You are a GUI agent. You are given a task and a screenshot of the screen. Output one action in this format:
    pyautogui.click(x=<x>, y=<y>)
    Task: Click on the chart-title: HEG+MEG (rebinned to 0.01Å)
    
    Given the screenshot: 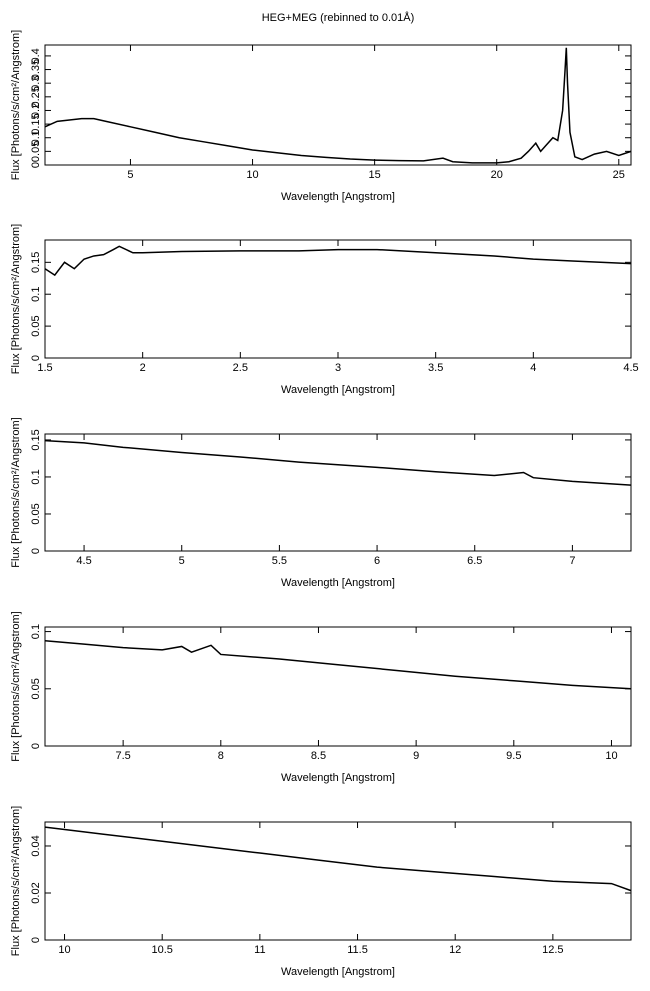 What is the action you would take?
    pyautogui.click(x=338, y=17)
    